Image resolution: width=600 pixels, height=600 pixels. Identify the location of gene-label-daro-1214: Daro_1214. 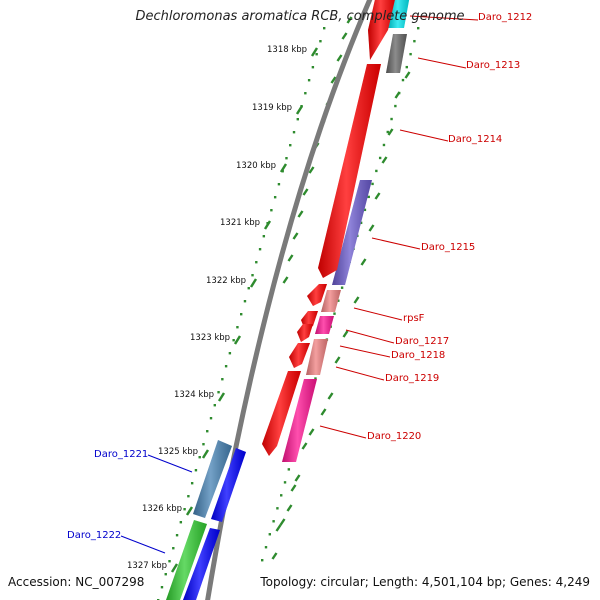
(475, 139).